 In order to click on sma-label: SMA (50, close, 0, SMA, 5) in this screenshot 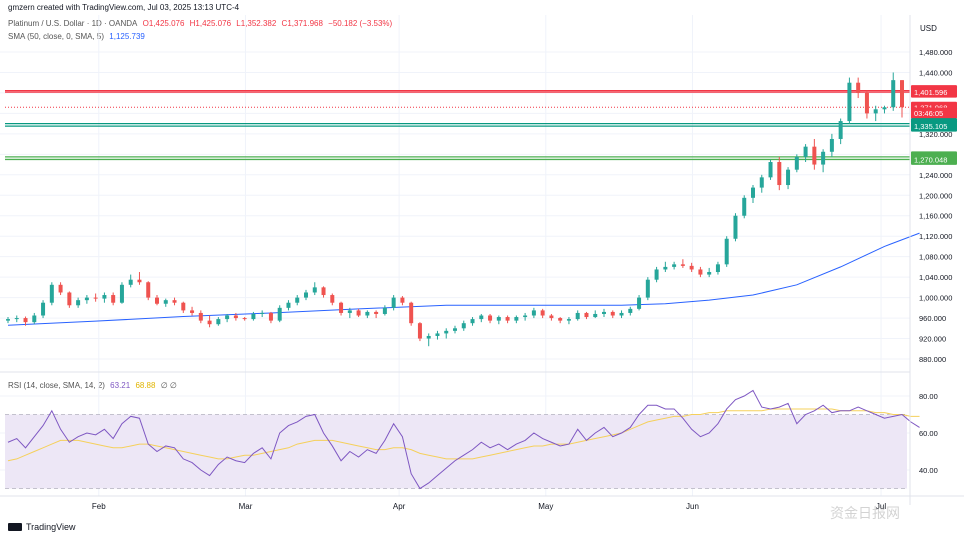, I will do `click(56, 36)`.